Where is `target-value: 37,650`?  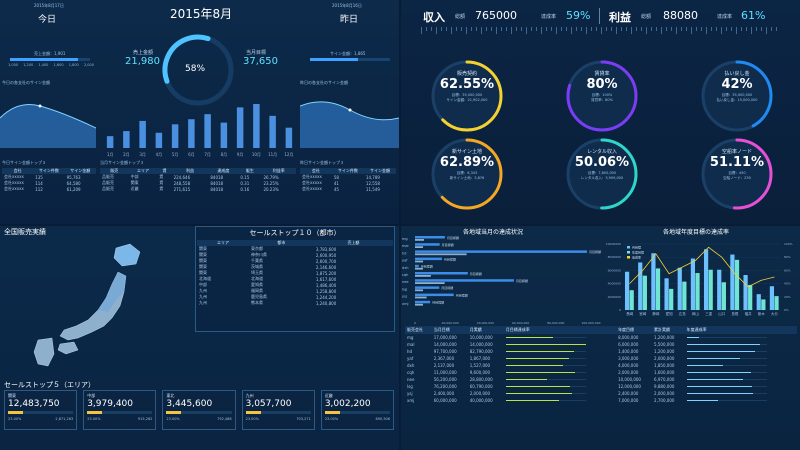 target-value: 37,650 is located at coordinates (260, 61).